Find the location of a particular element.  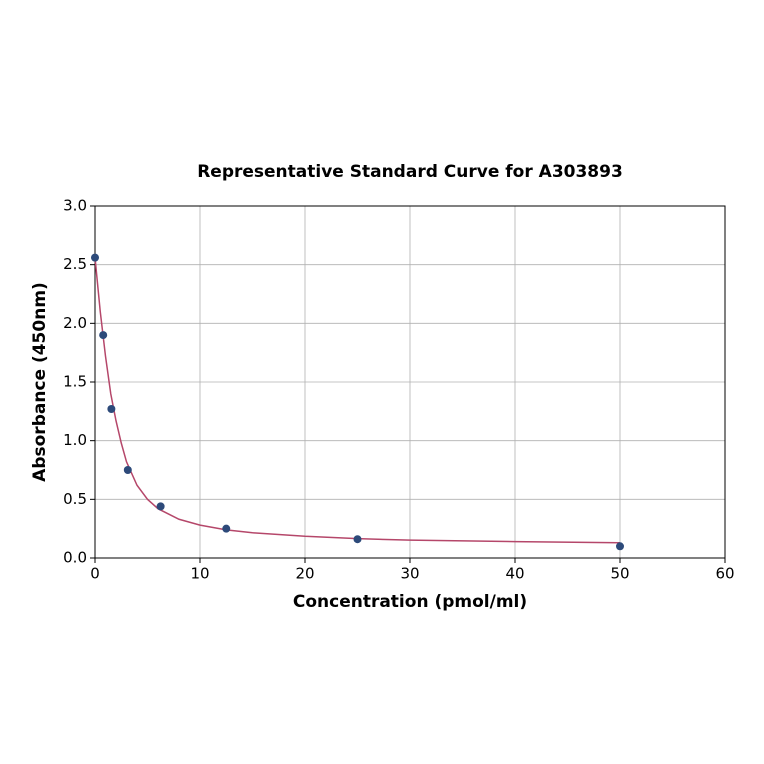

x-tick-label: 0 is located at coordinates (95, 574).